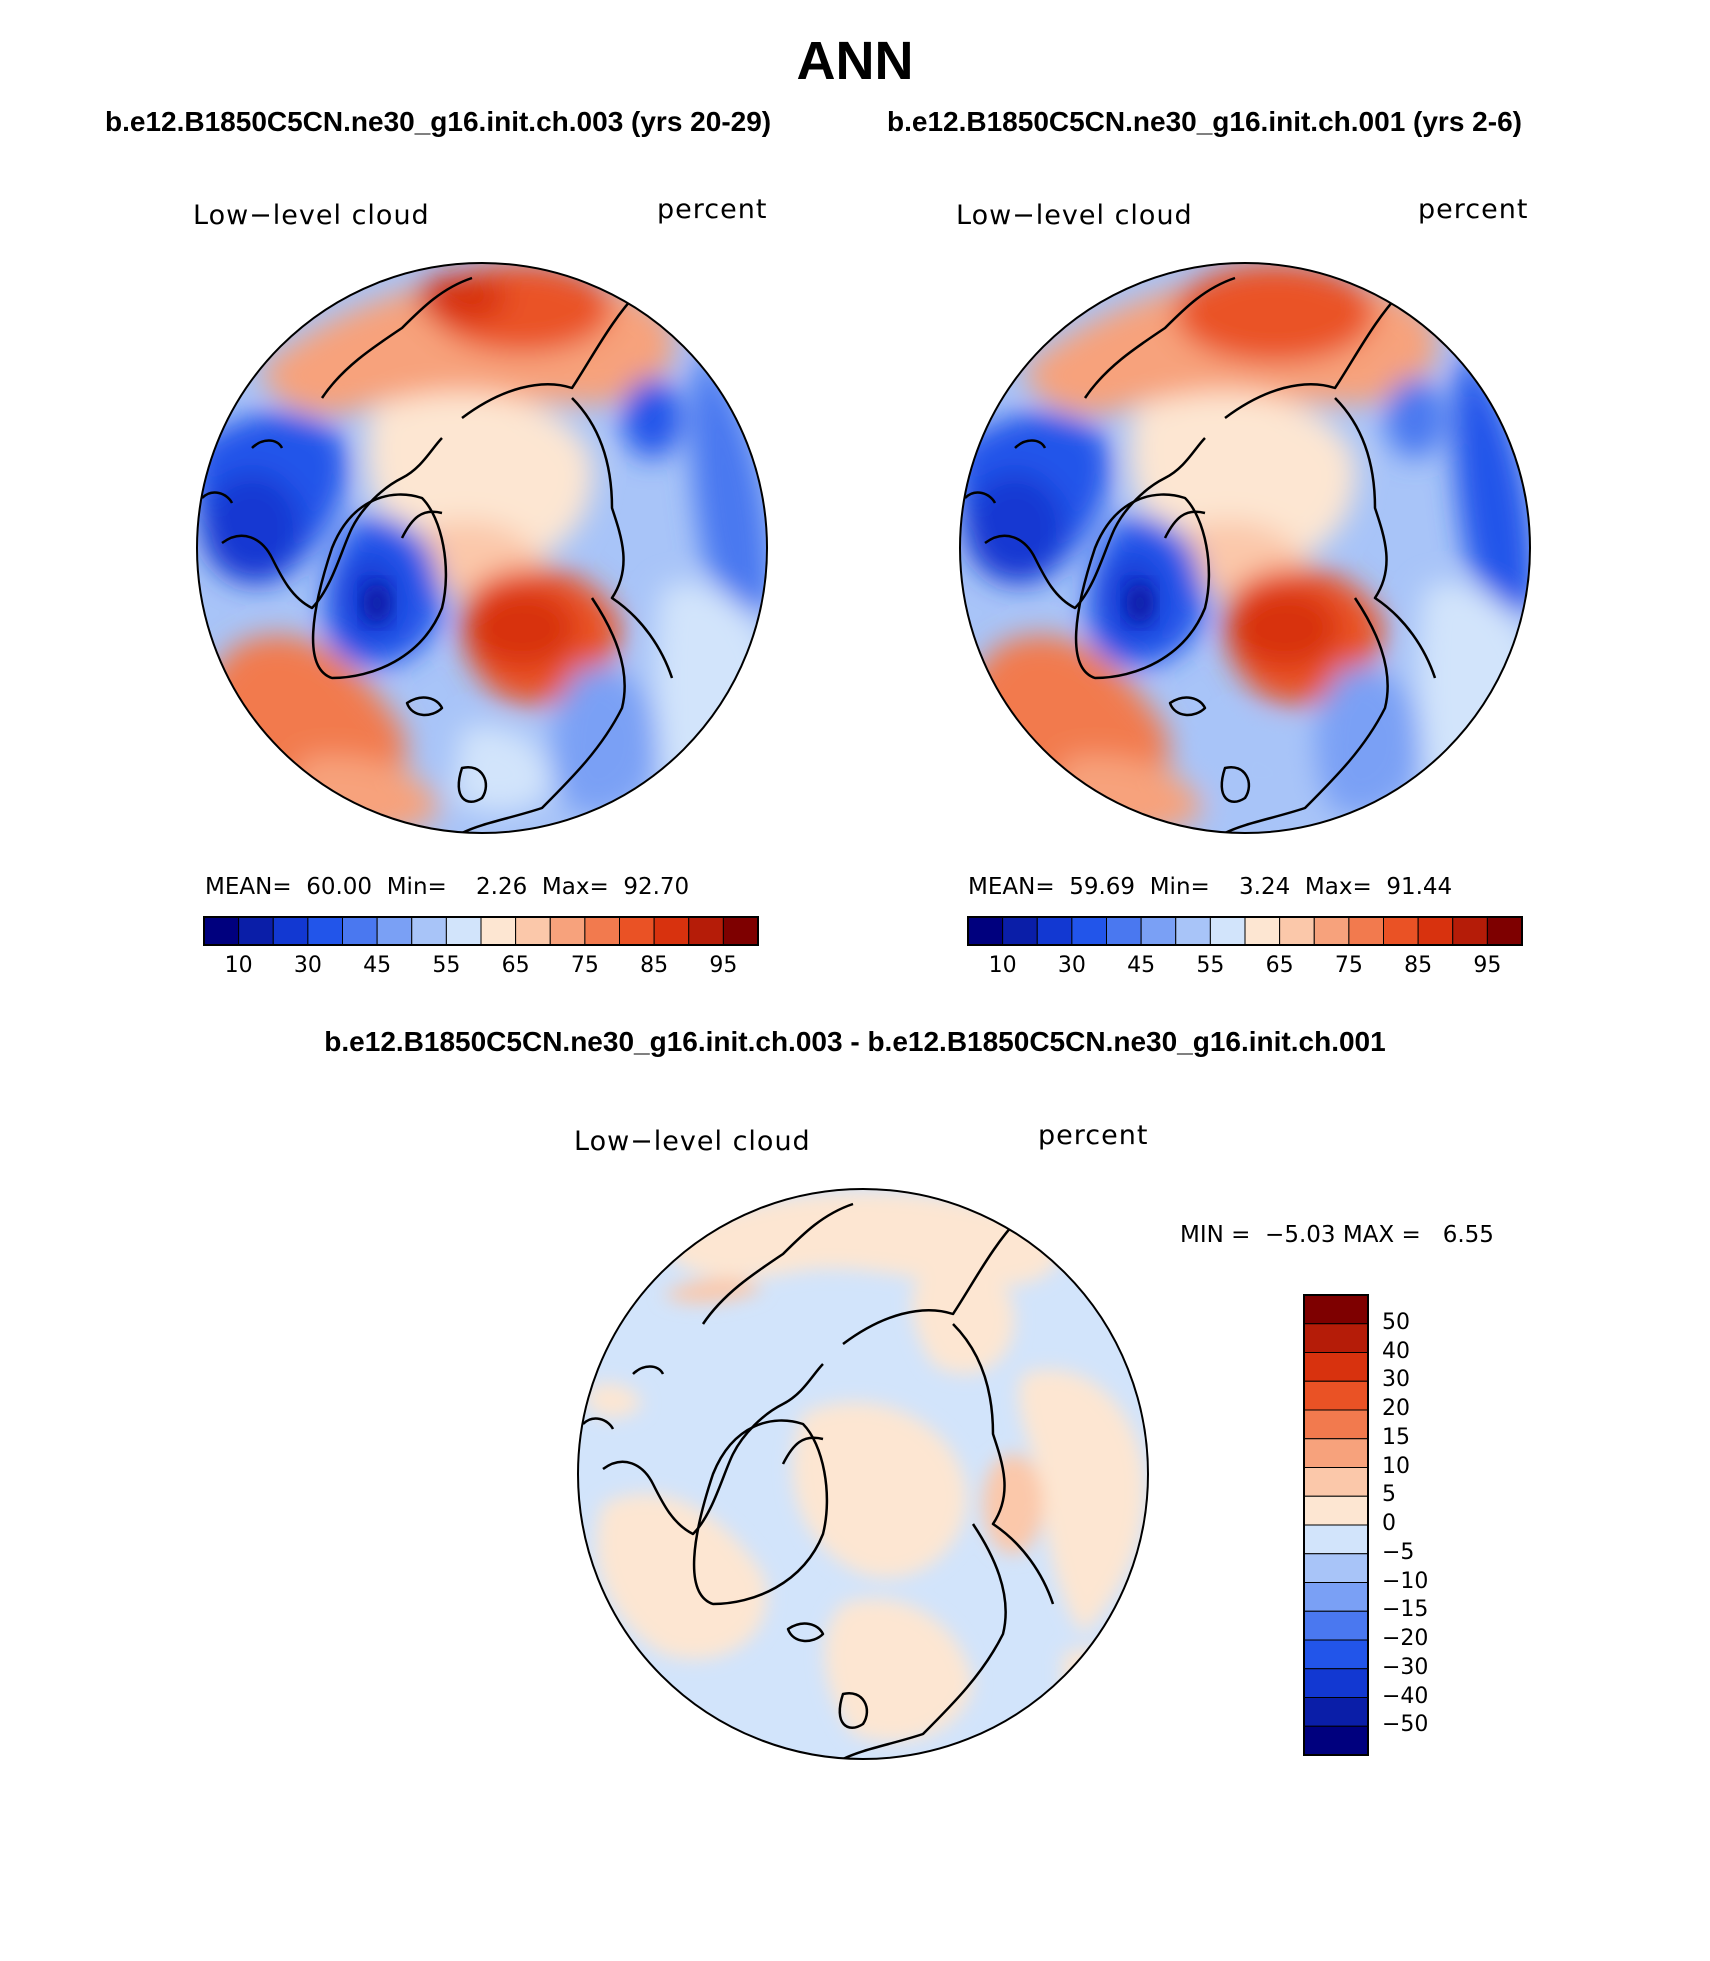 The height and width of the screenshot is (1961, 1710). Describe the element at coordinates (1396, 1351) in the screenshot. I see `colorbar-tick-label: 40` at that location.